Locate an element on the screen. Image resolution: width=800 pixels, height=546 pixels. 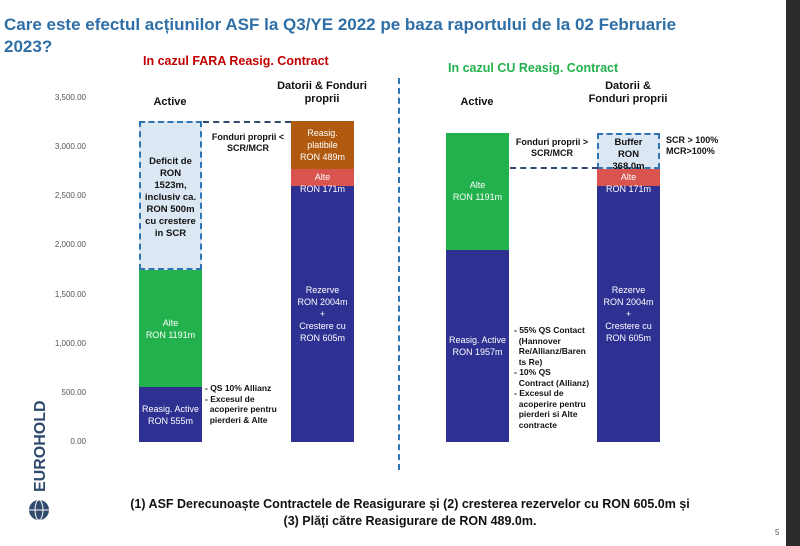
dashed-bar-segment: Buffer RON 368.0m is located at coordinates (628, 152).